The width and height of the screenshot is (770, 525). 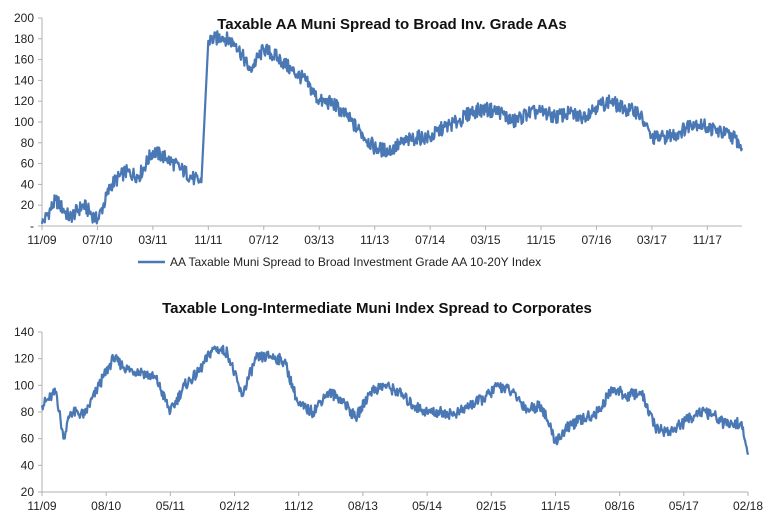 I want to click on chart1-x-tick-label: 11/13, so click(x=374, y=240).